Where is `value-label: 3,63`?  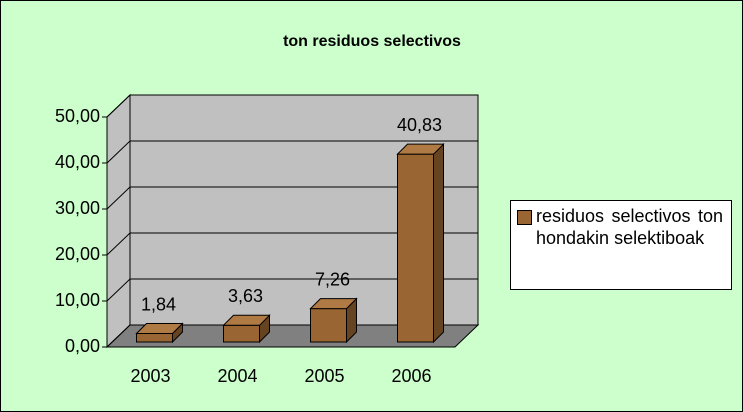 value-label: 3,63 is located at coordinates (245, 296).